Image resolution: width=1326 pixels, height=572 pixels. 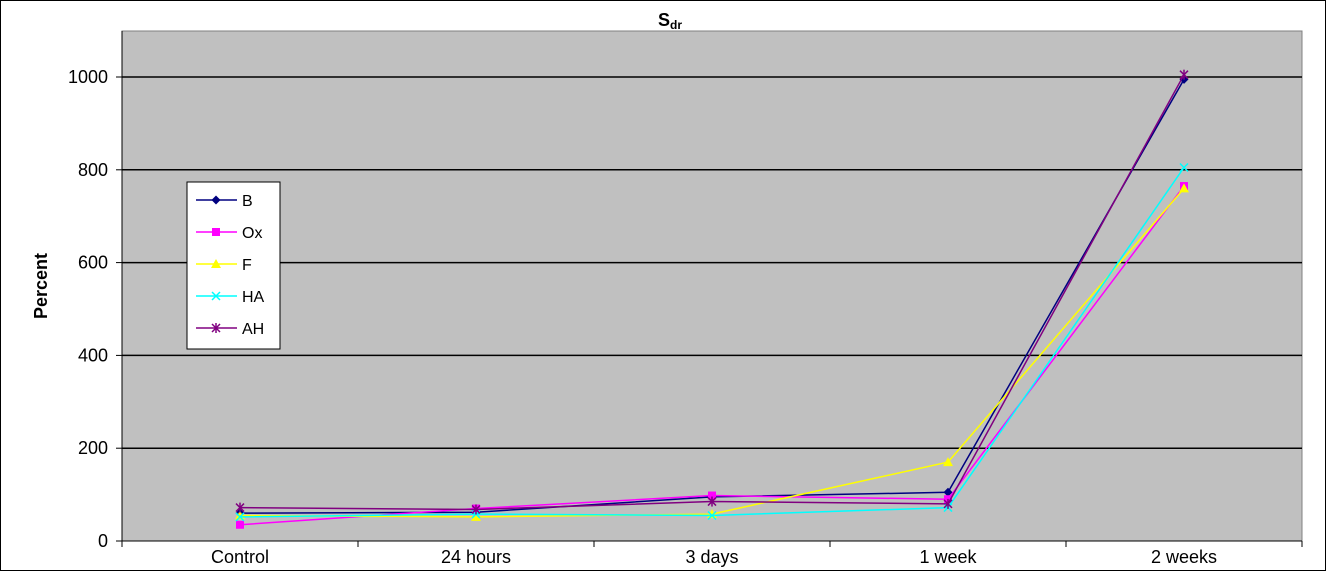 I want to click on chart-title-main: S, so click(x=664, y=20).